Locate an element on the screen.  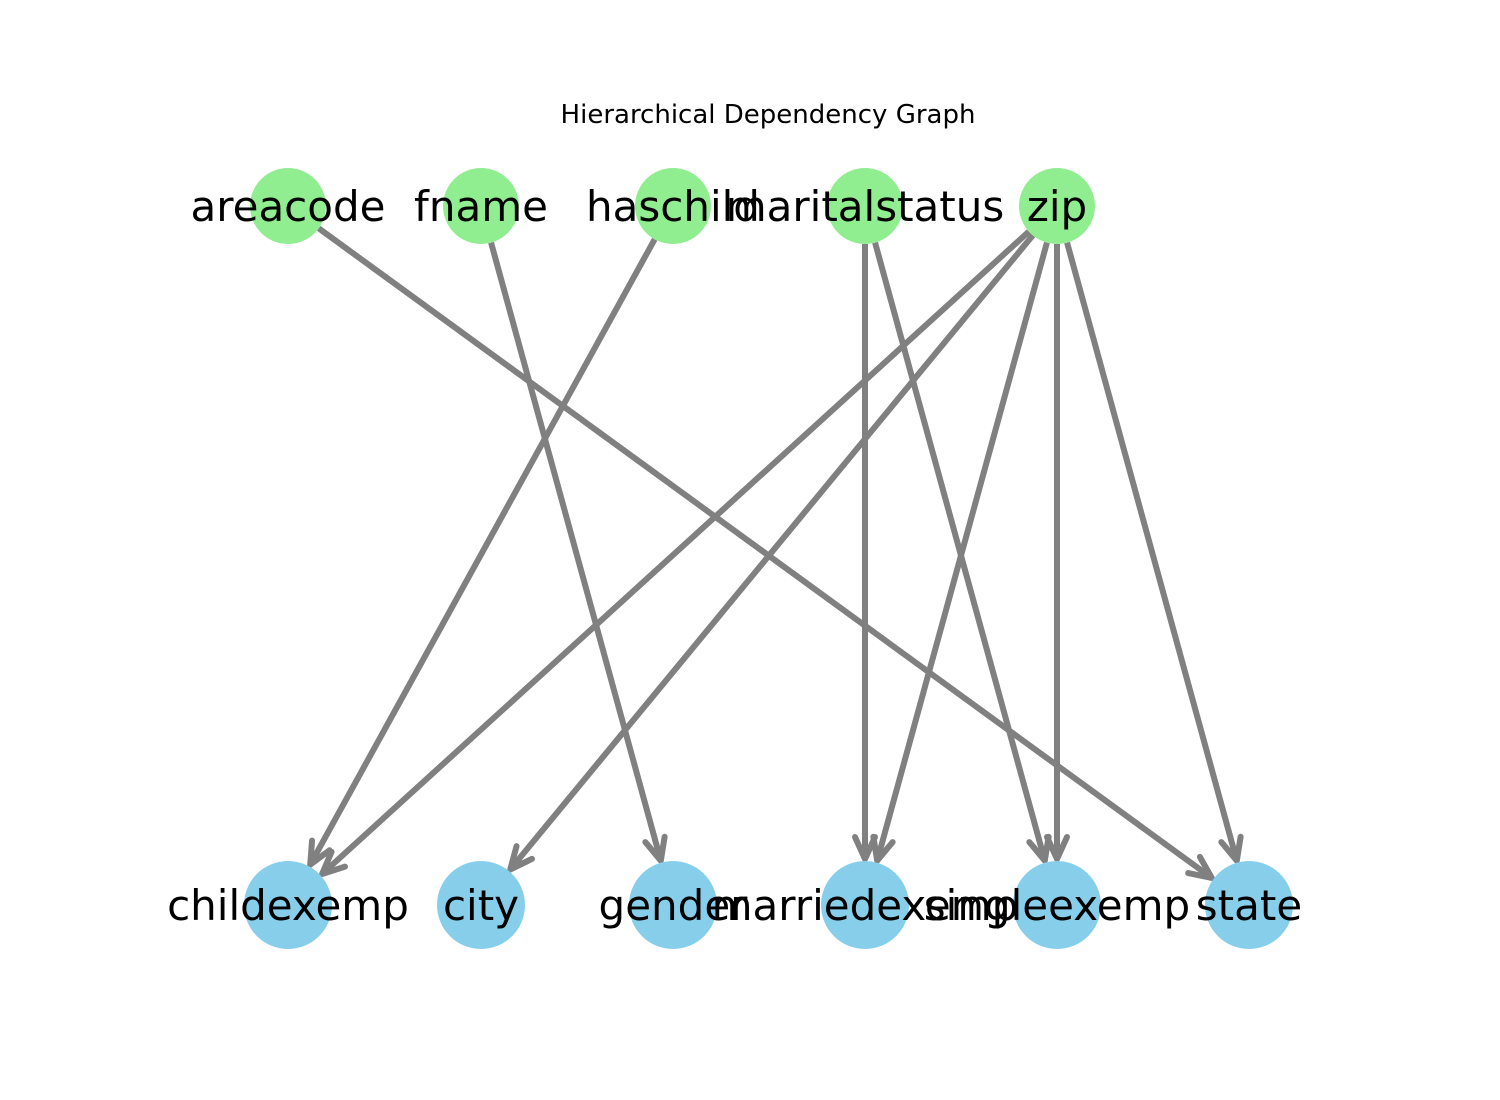
edge-maritalstatus-to-marriedexemp is located at coordinates (865, 553).